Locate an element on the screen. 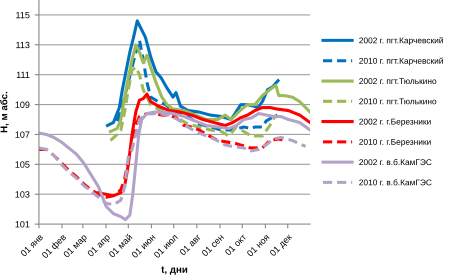 This screenshot has height=275, width=458. x-tick-label: 01 янв is located at coordinates (32, 245).